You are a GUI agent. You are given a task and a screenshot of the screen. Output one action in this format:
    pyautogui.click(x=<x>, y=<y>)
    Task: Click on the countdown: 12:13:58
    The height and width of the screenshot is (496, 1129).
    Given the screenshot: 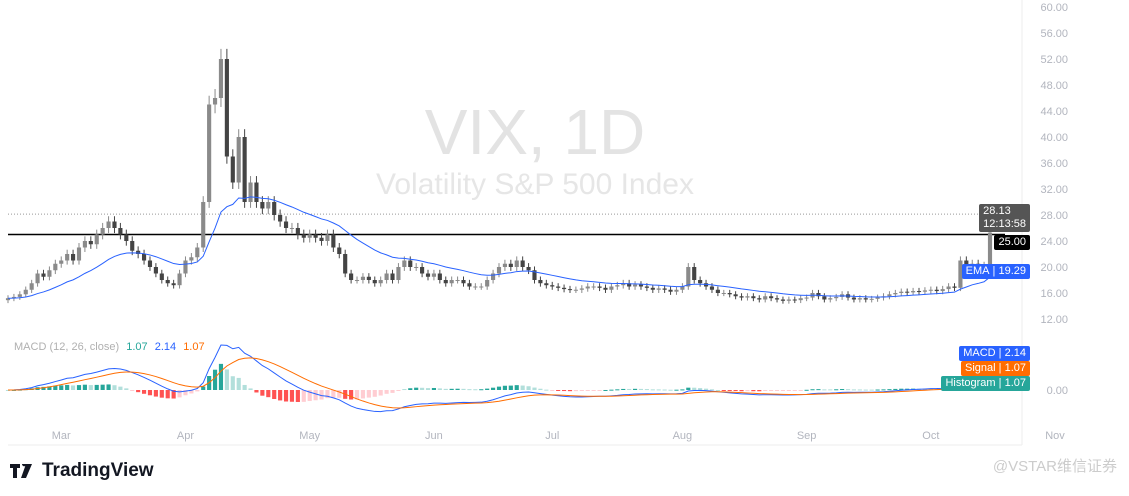 What is the action you would take?
    pyautogui.click(x=1004, y=224)
    